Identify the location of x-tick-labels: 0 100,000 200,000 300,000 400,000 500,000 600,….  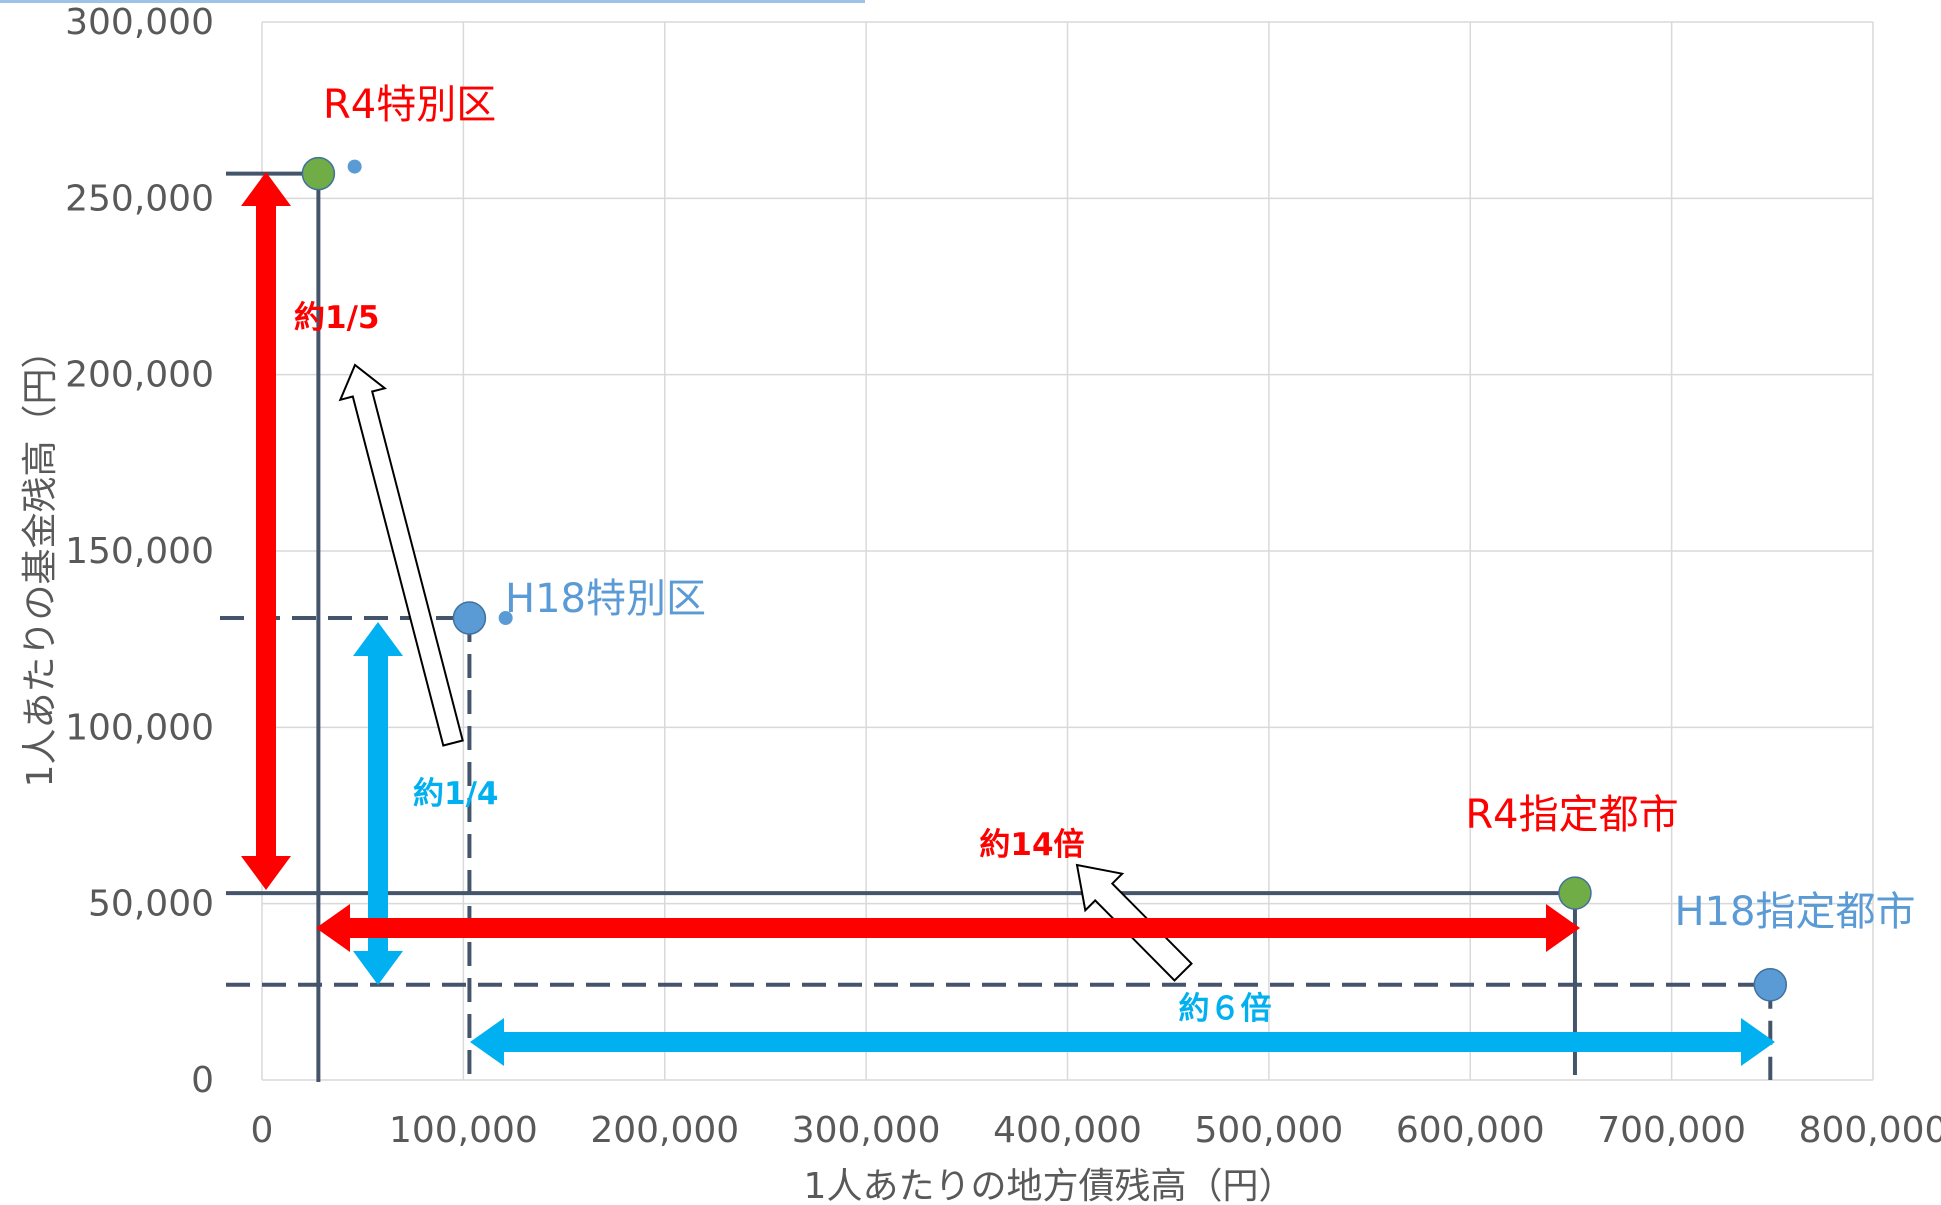
(1096, 1130).